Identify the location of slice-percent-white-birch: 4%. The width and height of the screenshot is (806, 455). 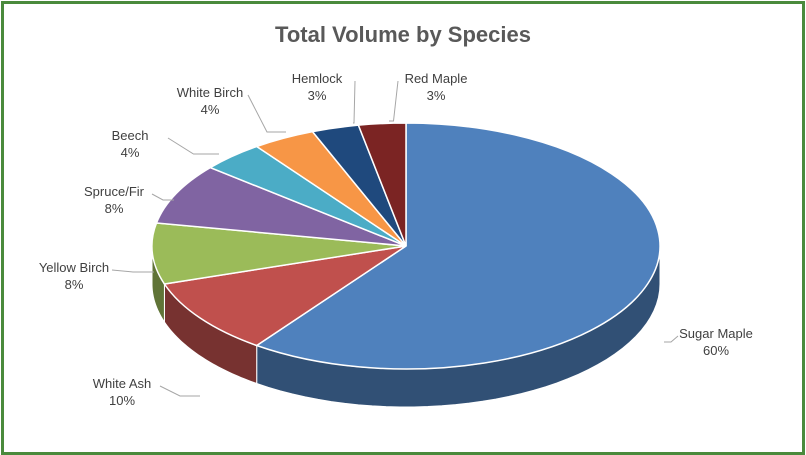
(210, 109).